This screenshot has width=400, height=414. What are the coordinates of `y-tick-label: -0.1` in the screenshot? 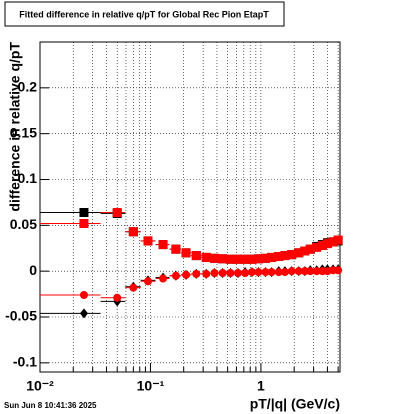 It's located at (25, 362).